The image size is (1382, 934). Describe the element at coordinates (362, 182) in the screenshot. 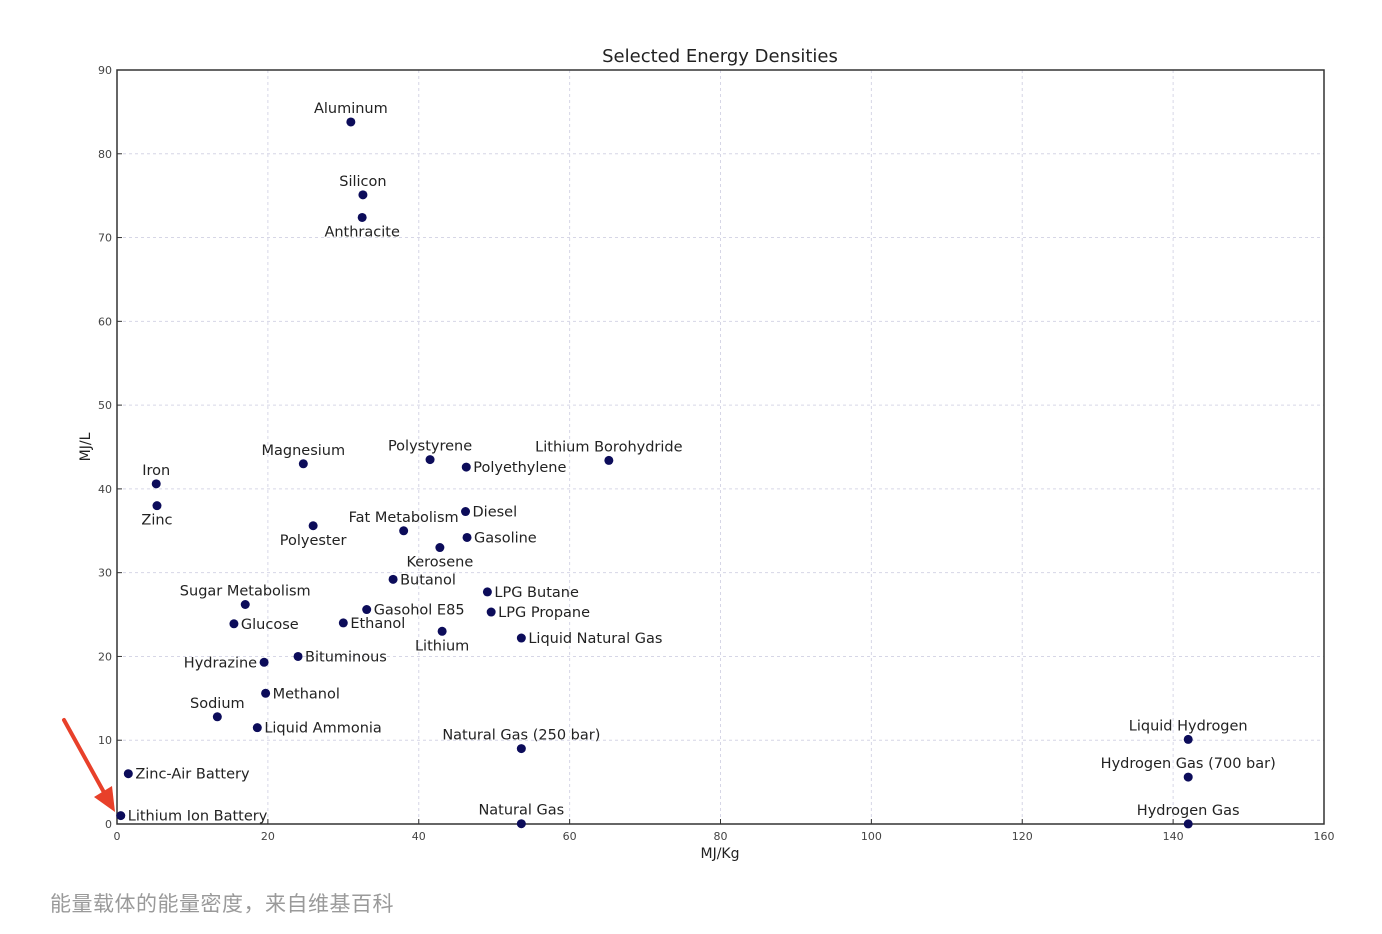

I see `point-label: Silicon` at that location.